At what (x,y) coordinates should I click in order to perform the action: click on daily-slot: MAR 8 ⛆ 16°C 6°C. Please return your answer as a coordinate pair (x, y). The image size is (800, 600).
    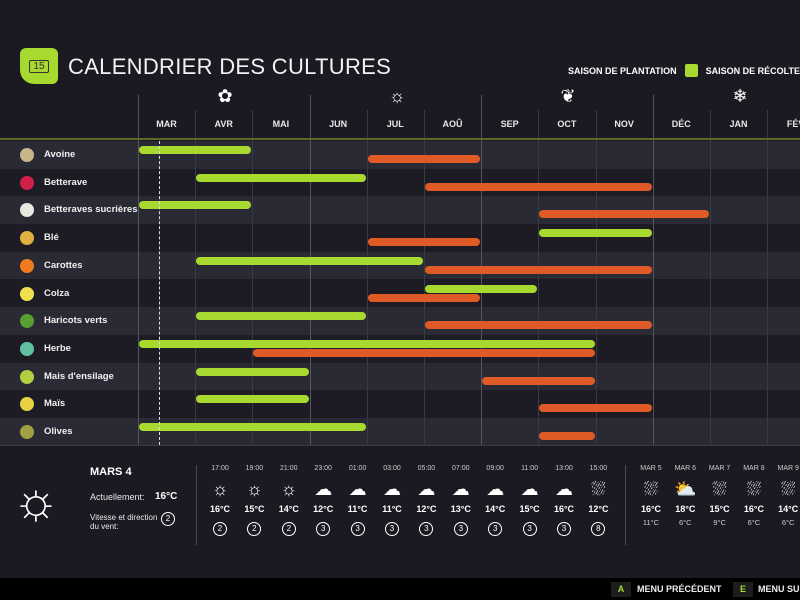
    Looking at the image, I should click on (754, 496).